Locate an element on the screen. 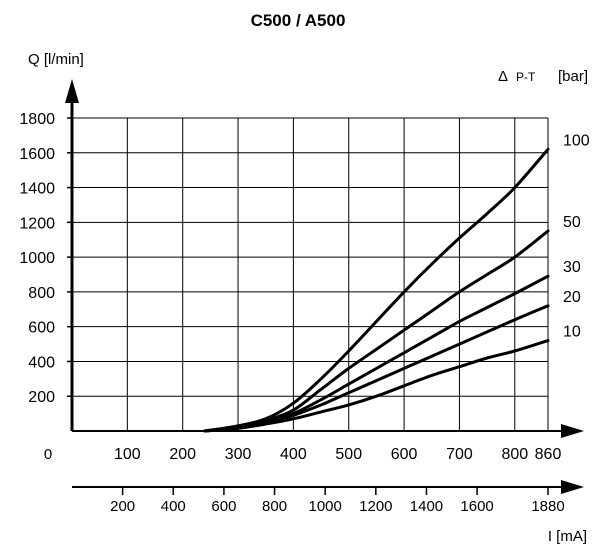 The width and height of the screenshot is (596, 545). y-tick-label: 1400 is located at coordinates (37, 189).